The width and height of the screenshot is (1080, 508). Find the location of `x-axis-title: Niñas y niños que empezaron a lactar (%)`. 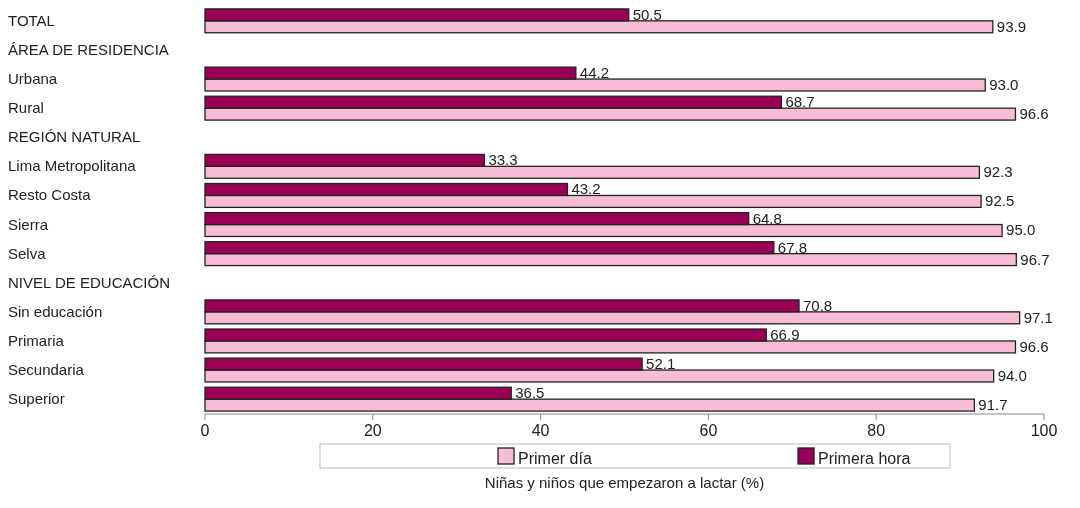

x-axis-title: Niñas y niños que empezaron a lactar (%) is located at coordinates (624, 482).